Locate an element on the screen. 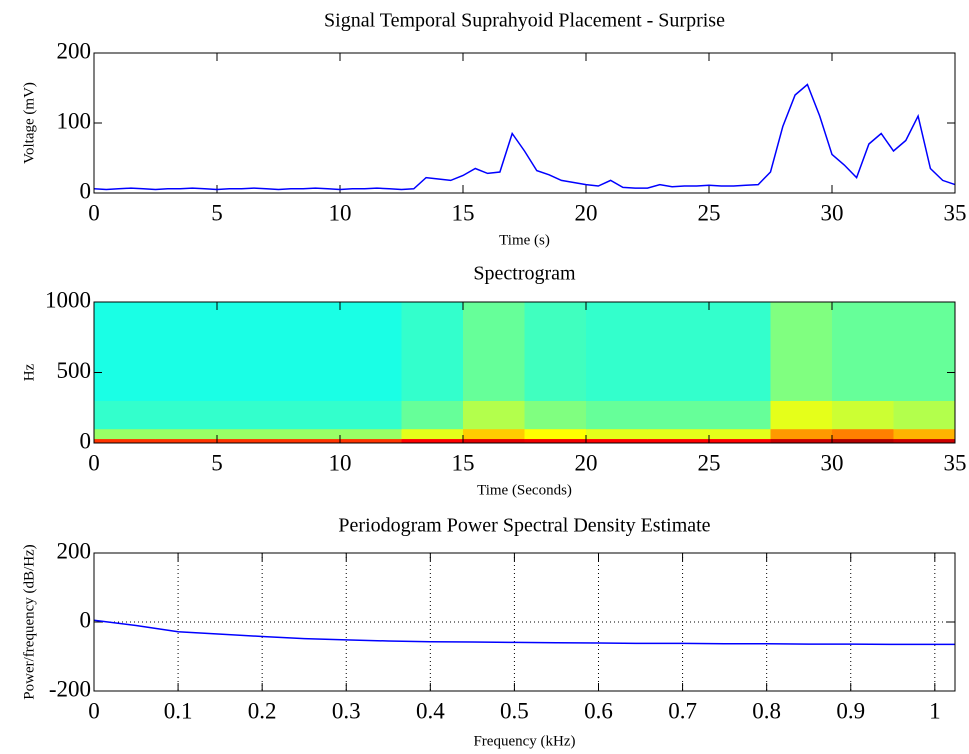  y-tick-label: 500 is located at coordinates (74, 370).